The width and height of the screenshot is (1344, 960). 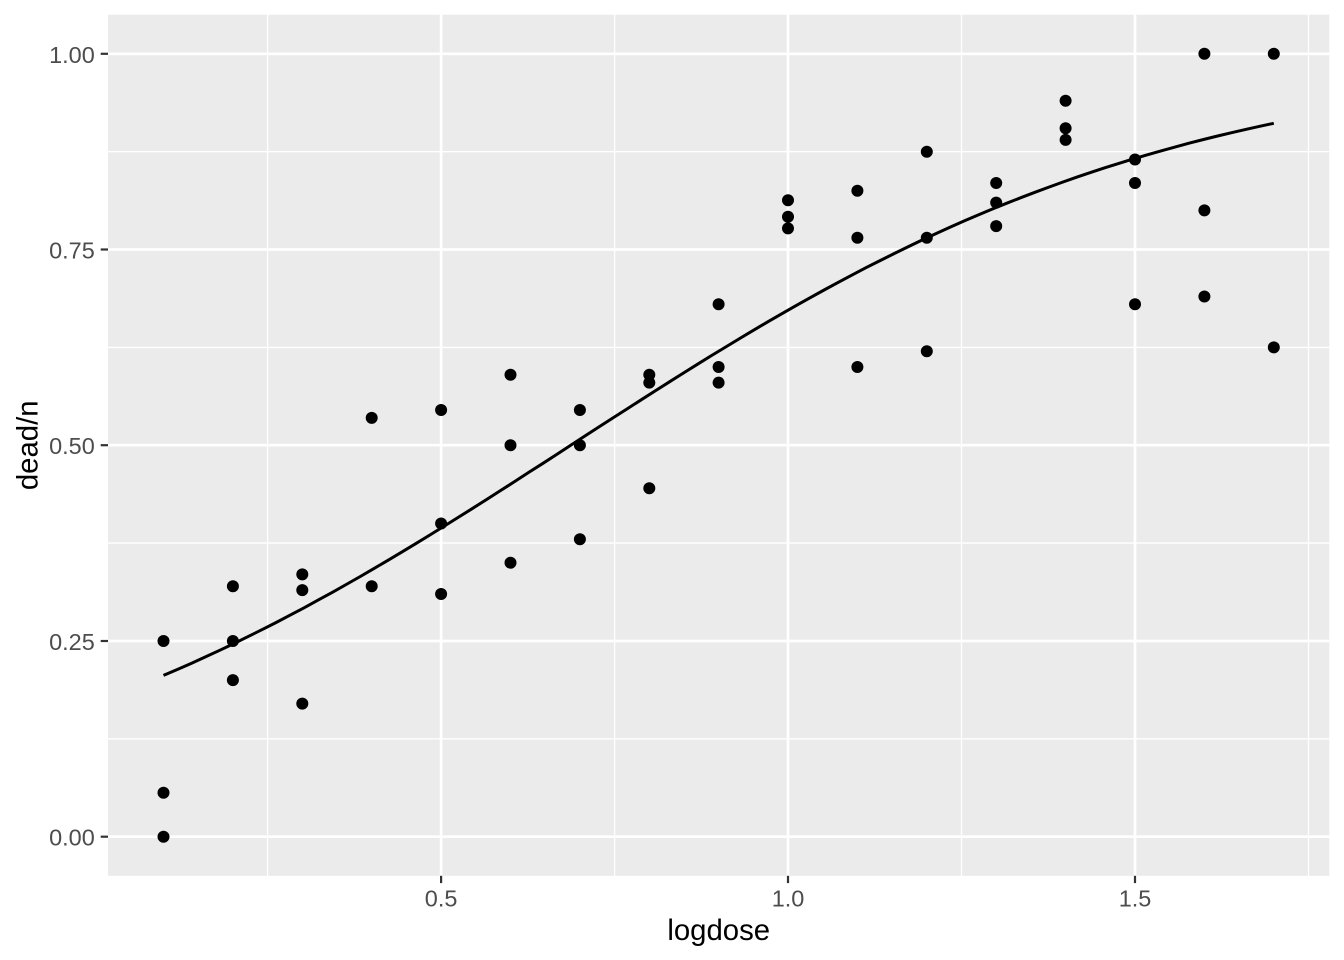 I want to click on svg-text: 1.5, so click(x=1135, y=898).